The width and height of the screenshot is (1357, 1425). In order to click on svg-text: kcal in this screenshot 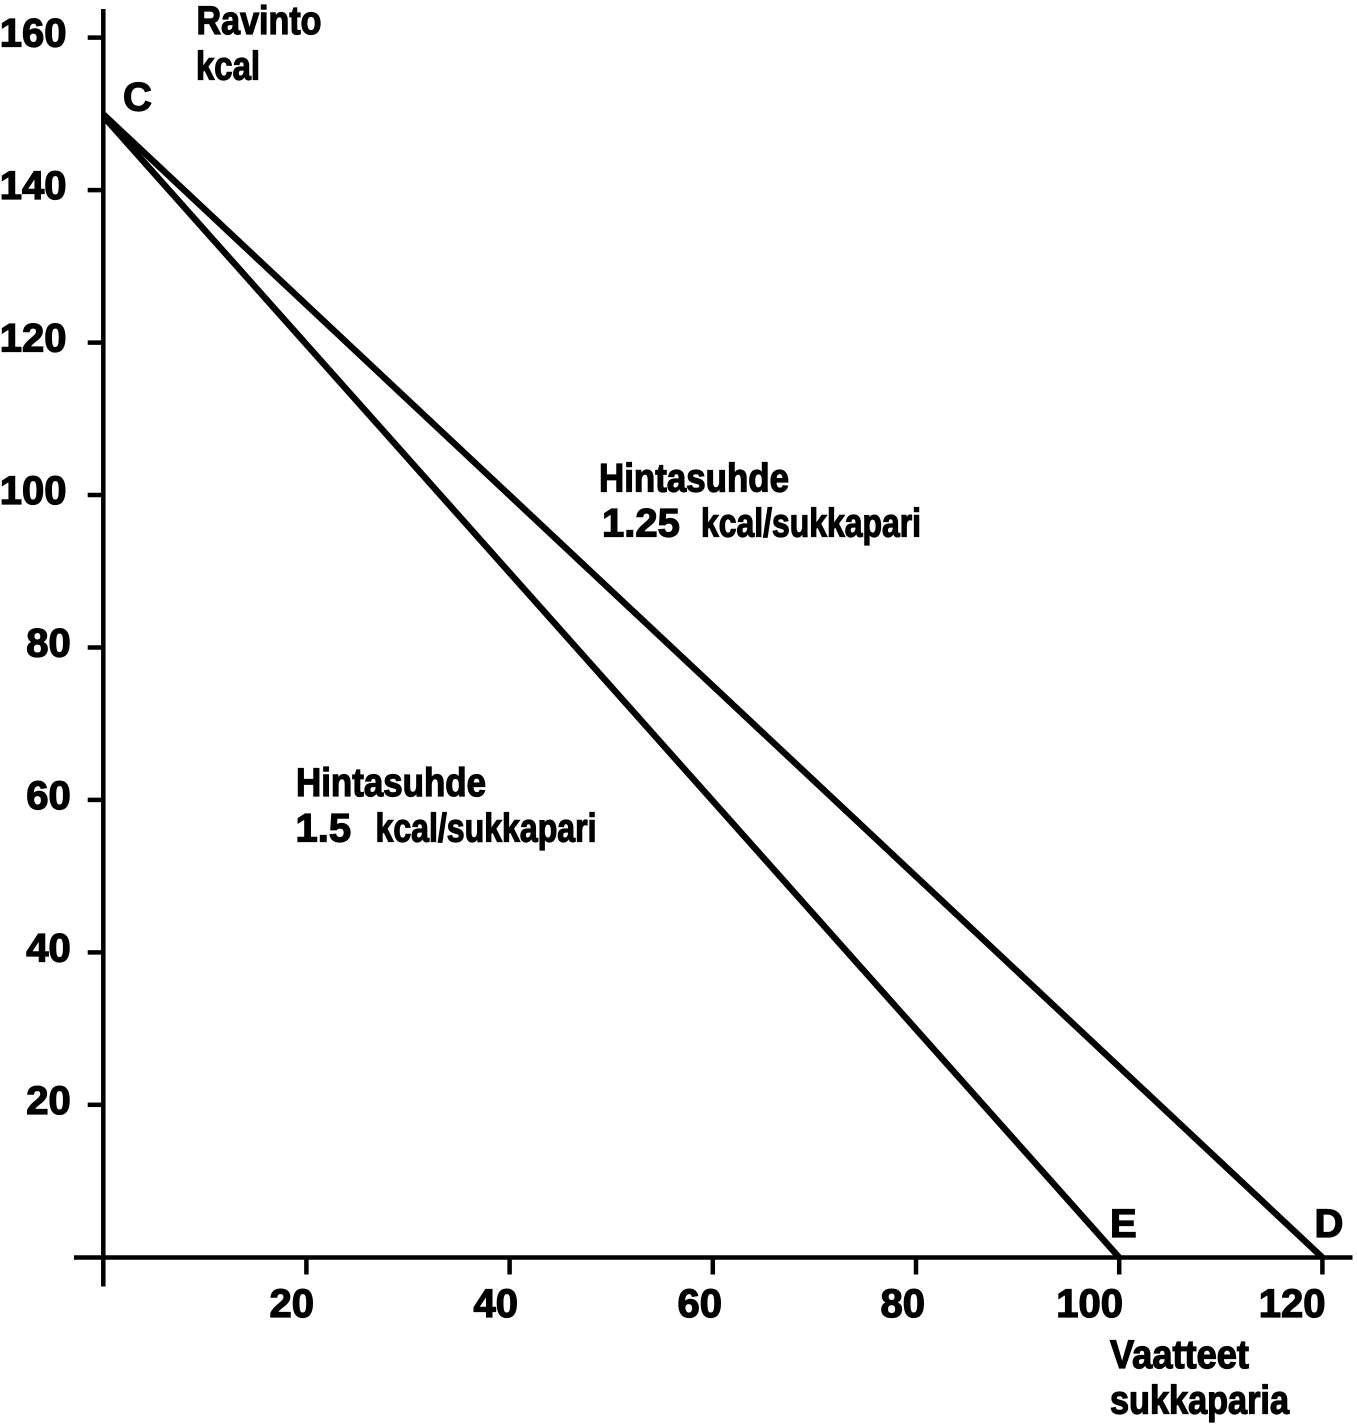, I will do `click(228, 67)`.